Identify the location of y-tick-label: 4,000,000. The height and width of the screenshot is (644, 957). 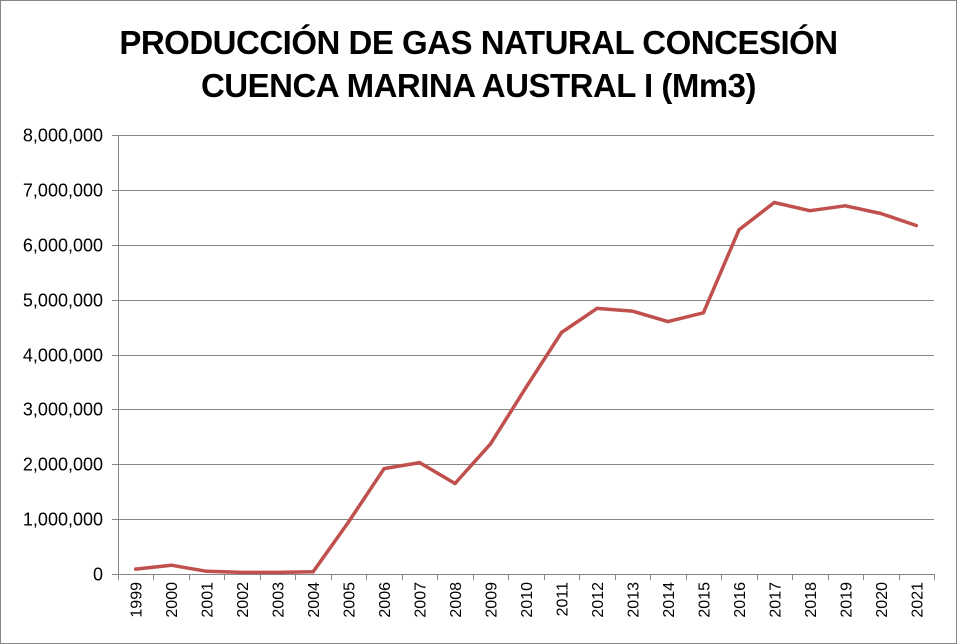
(63, 356).